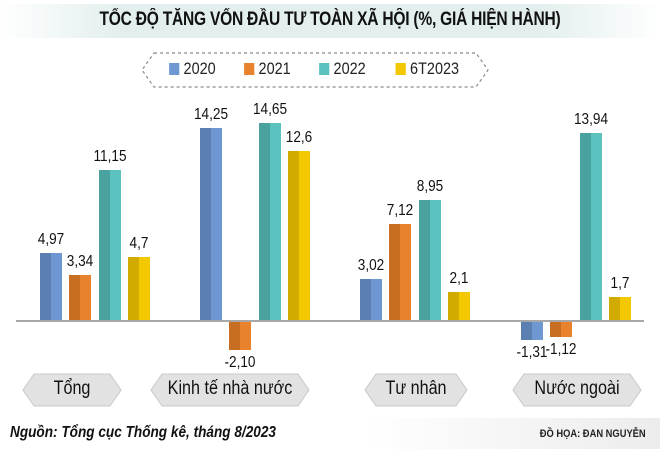 Image resolution: width=660 pixels, height=449 pixels. I want to click on legend-item-2020: 2020, so click(193, 69).